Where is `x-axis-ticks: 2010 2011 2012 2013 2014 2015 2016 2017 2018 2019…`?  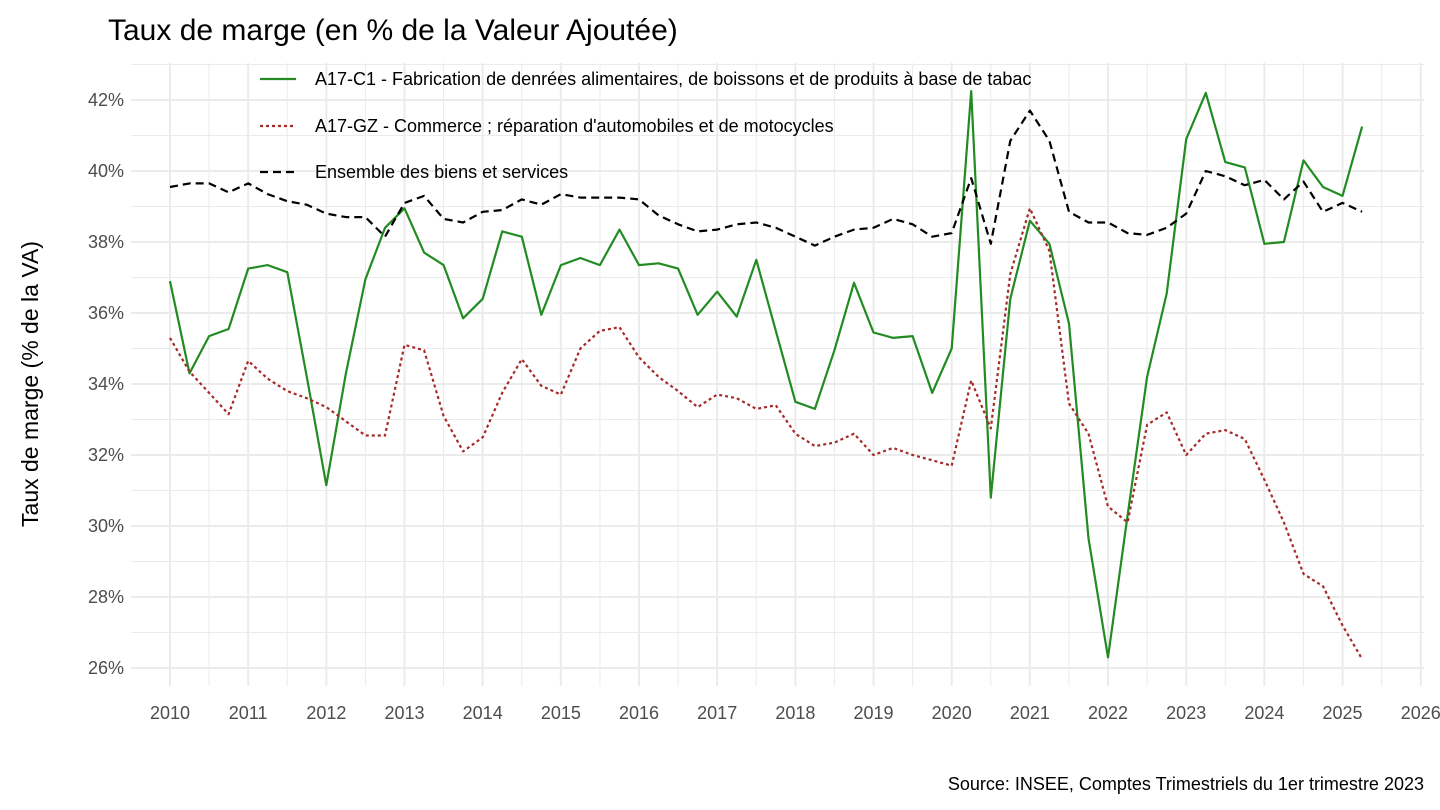
x-axis-ticks: 2010 2011 2012 2013 2014 2015 2016 2017 2018 2019… is located at coordinates (795, 713).